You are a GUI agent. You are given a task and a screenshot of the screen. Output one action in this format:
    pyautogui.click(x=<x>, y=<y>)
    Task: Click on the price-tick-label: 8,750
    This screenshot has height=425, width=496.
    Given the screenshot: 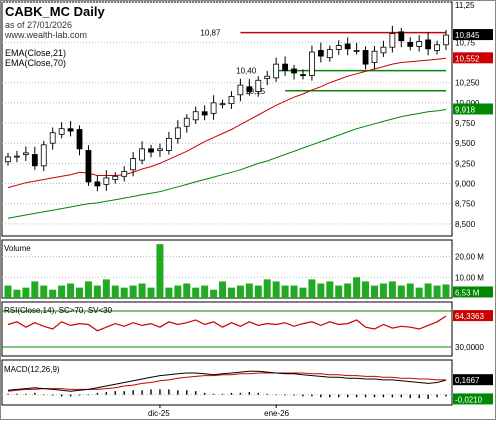 What is the action you would take?
    pyautogui.click(x=465, y=204)
    